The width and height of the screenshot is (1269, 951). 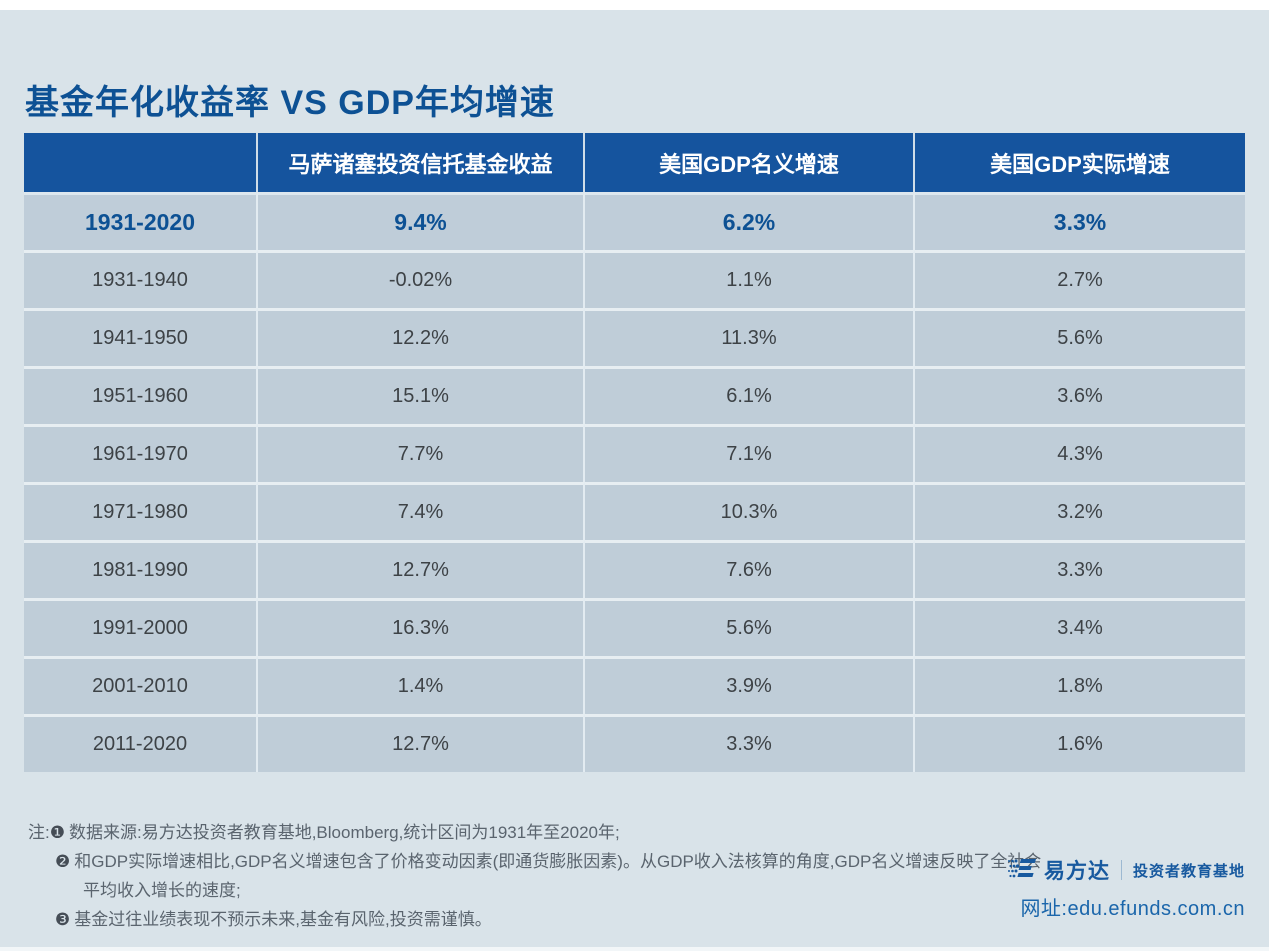 I want to click on bottom-white-strip, so click(x=634, y=949).